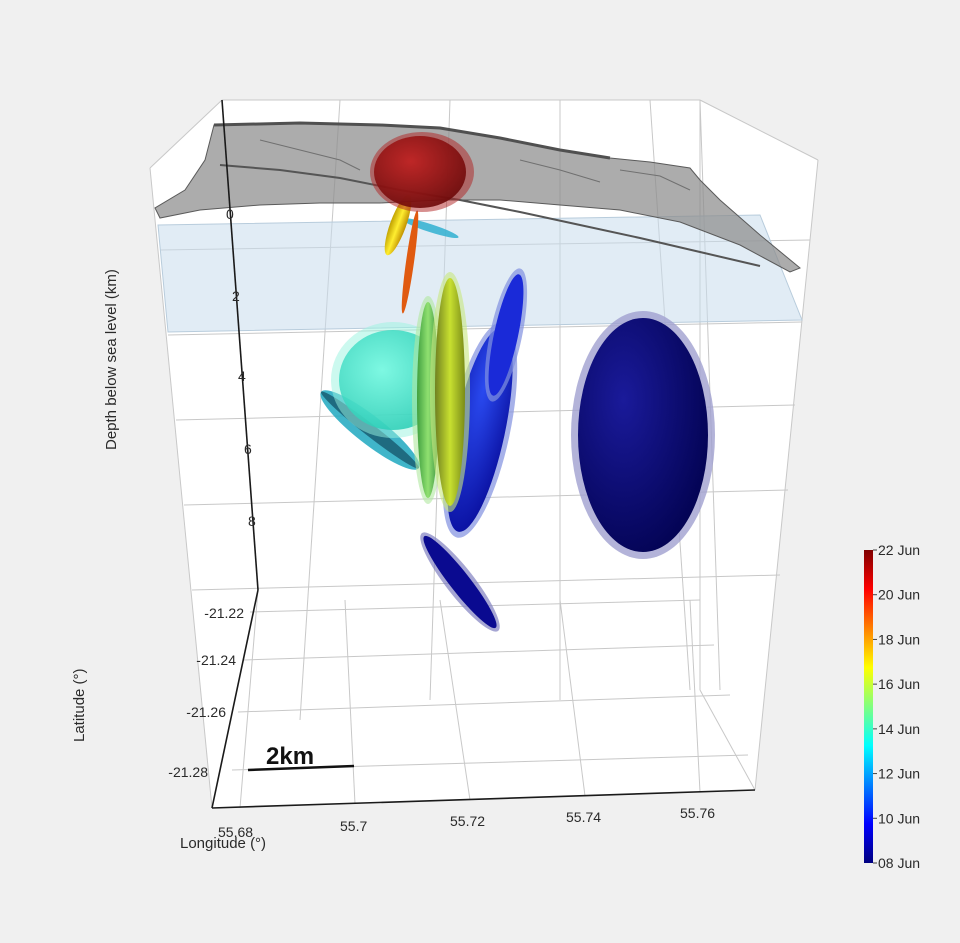  Describe the element at coordinates (353, 826) in the screenshot. I see `x-tick-label: 55.7` at that location.